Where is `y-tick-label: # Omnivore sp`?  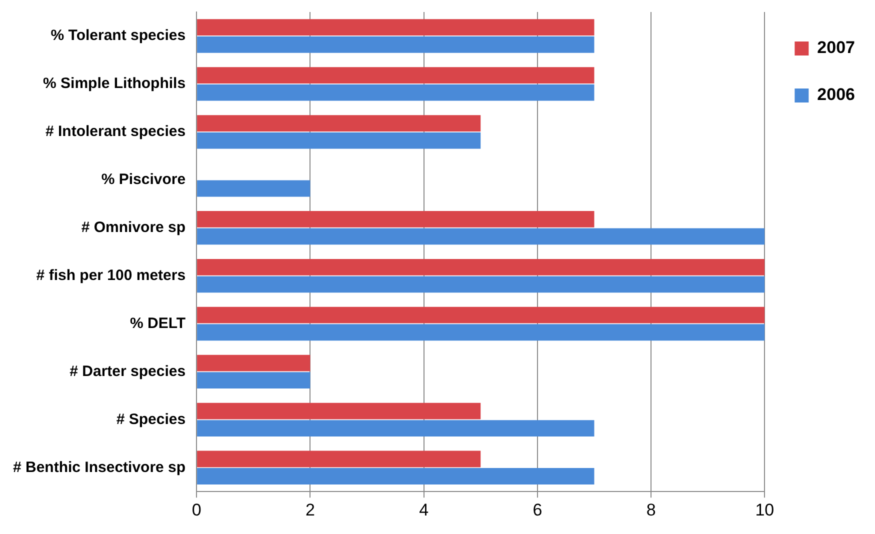
y-tick-label: # Omnivore sp is located at coordinates (133, 227).